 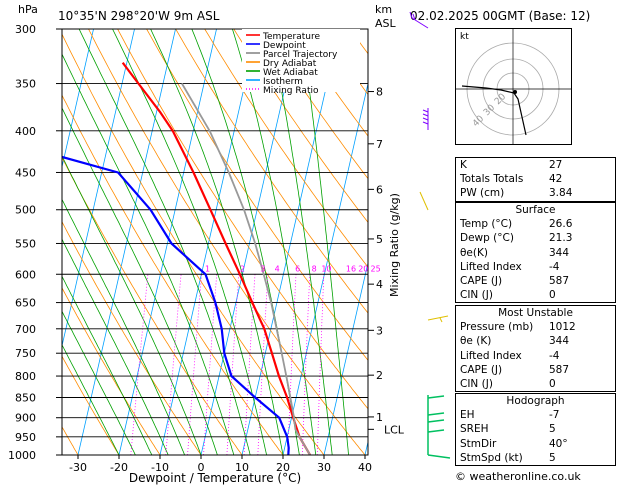 What do you see at coordinates (25, 210) in the screenshot?
I see `pressure-label-500: 500` at bounding box center [25, 210].